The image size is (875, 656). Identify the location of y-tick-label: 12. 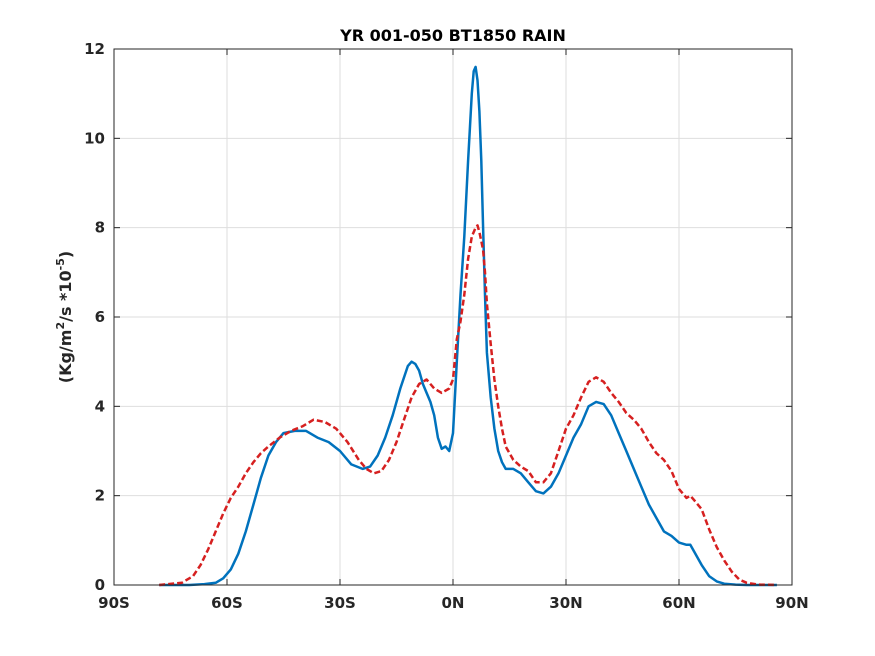
(94, 49).